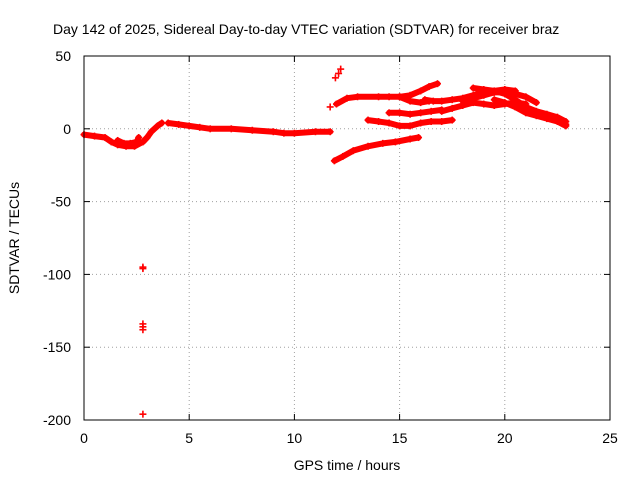  I want to click on y-tick-label: -50, so click(61, 202).